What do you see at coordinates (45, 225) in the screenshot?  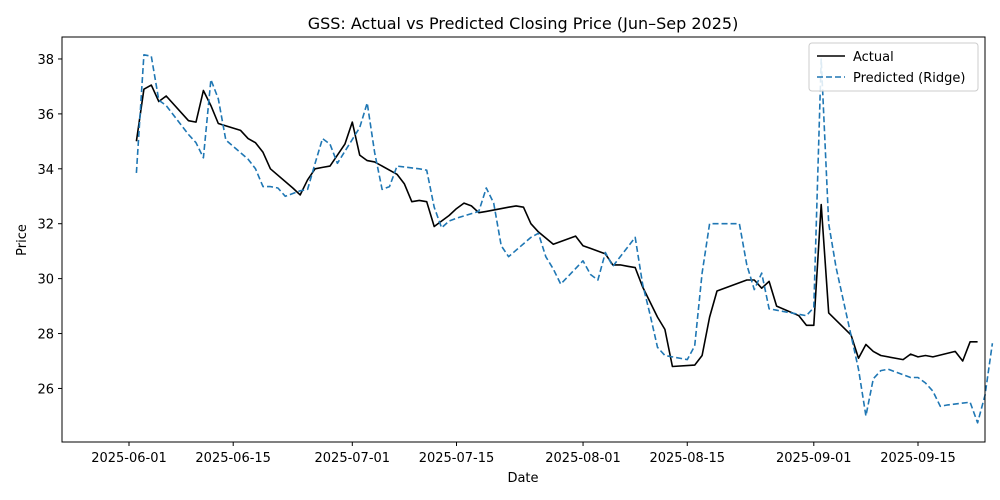 I see `y-tick-label: 32` at bounding box center [45, 225].